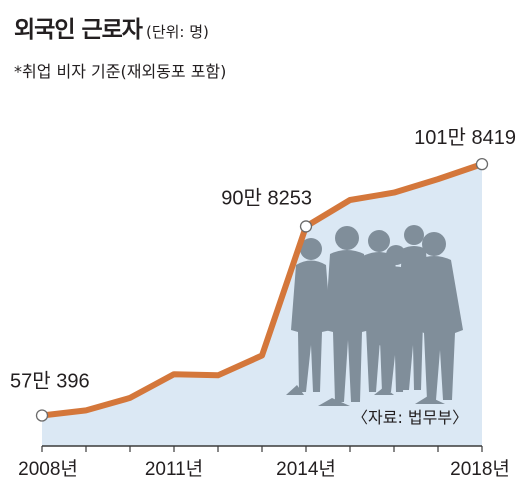 This screenshot has width=523, height=496. I want to click on x-tick-label: 2014년, so click(306, 469).